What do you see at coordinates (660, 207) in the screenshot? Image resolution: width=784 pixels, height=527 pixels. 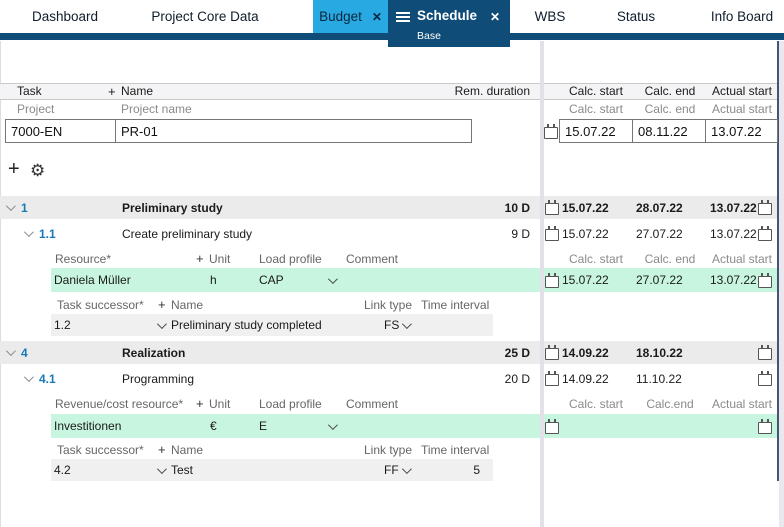 I see `task-row-dates: 15.07.22 28.07.22 13.07.22` at bounding box center [660, 207].